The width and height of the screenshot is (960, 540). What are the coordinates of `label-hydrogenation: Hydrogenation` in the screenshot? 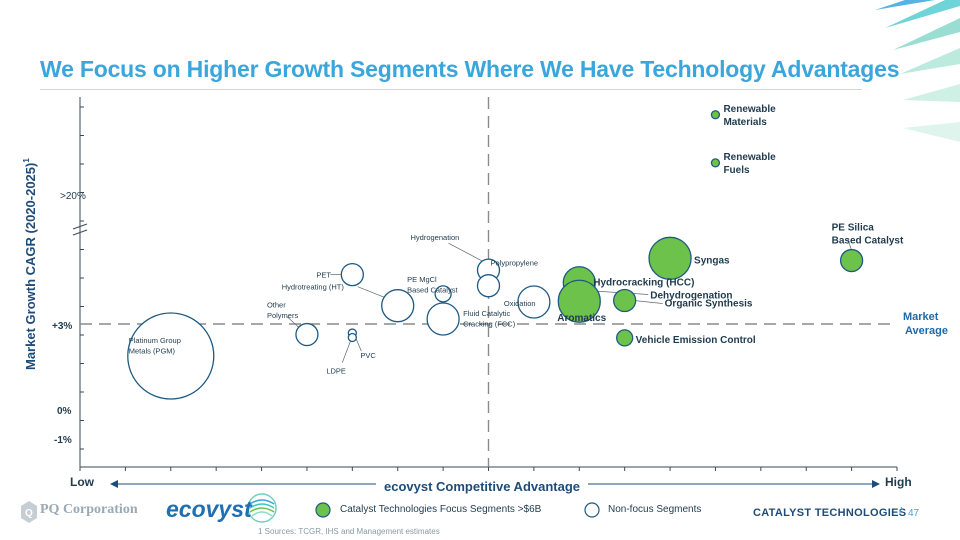 It's located at (435, 237).